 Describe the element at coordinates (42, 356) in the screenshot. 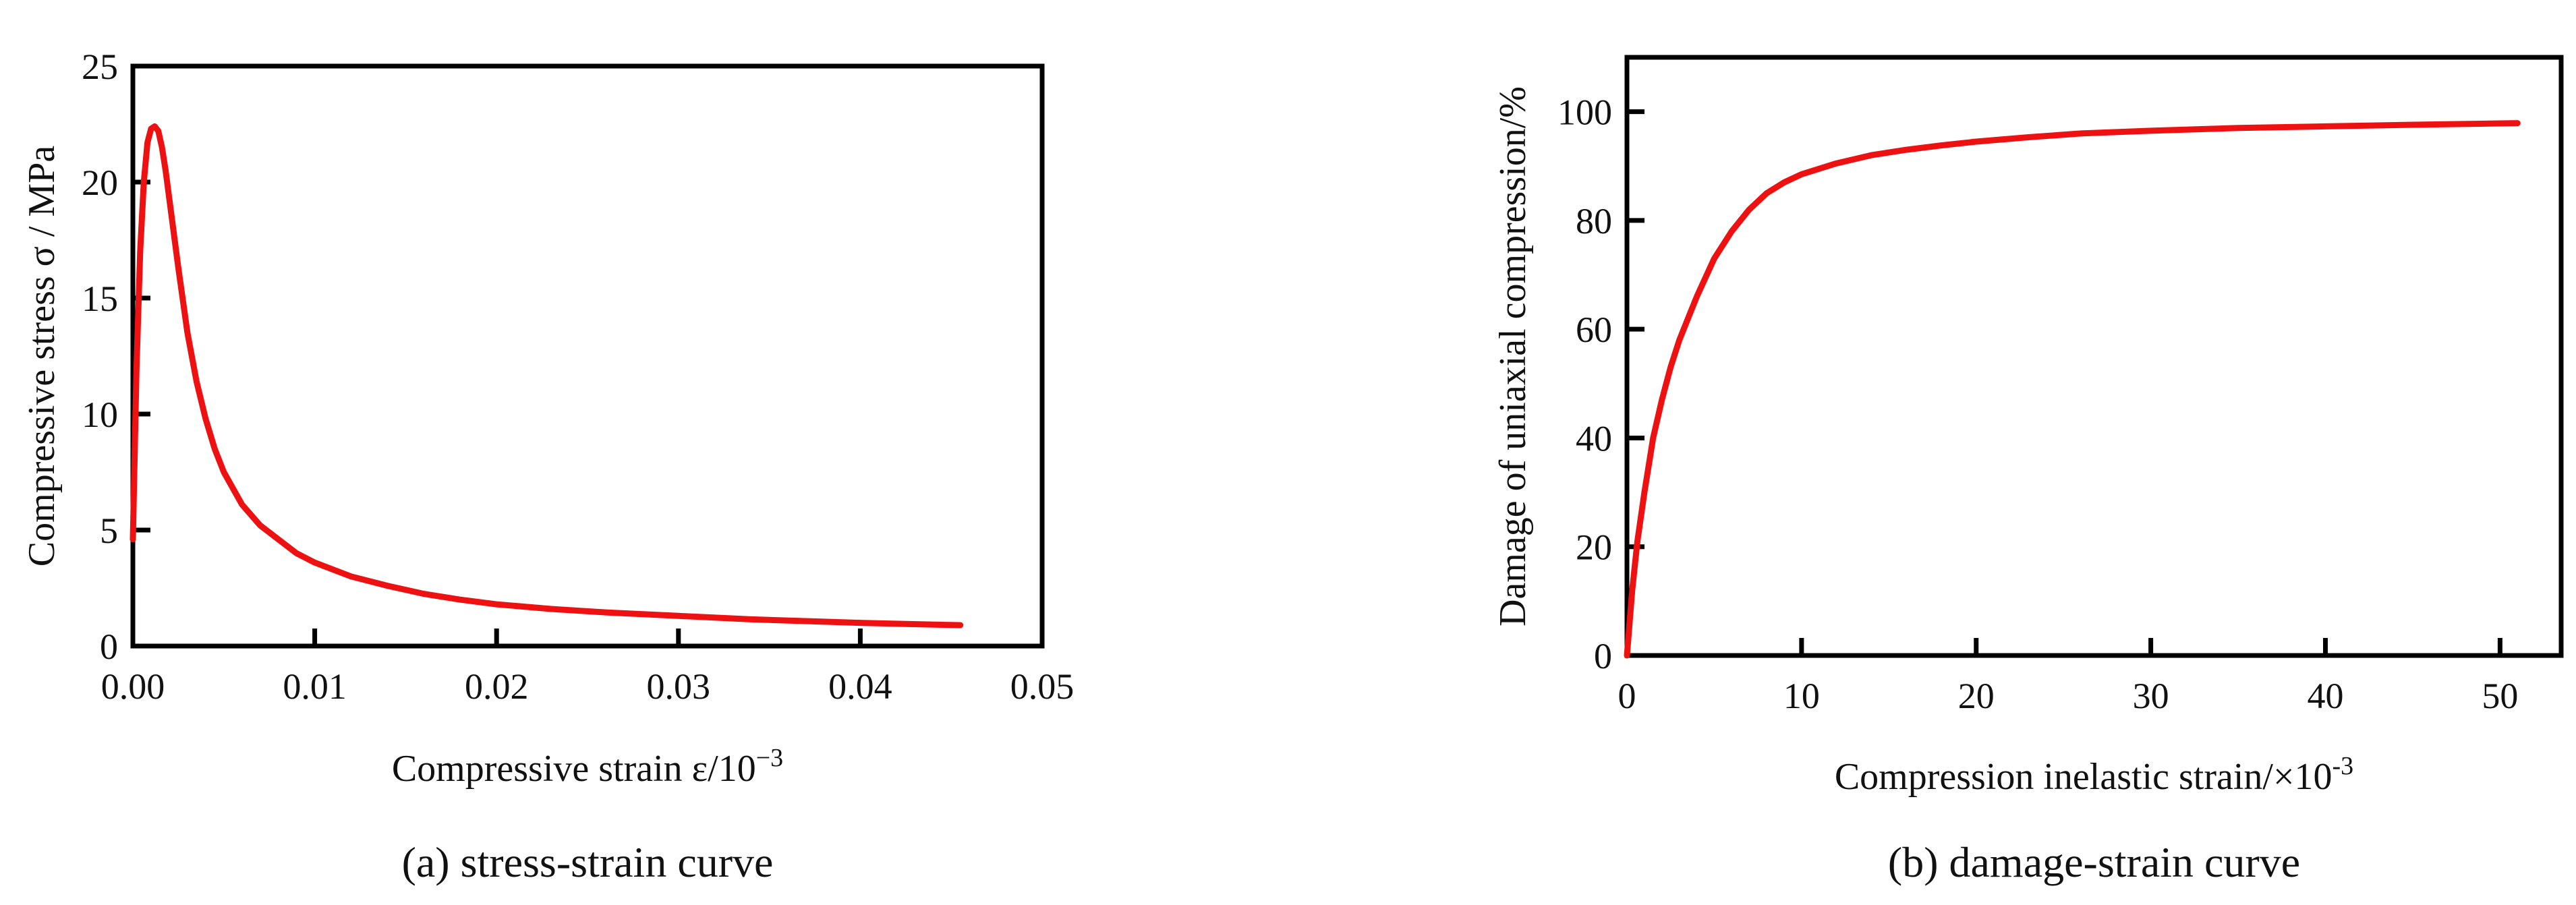

I see `y-axis-label: Compressive stress σ / MPa` at that location.